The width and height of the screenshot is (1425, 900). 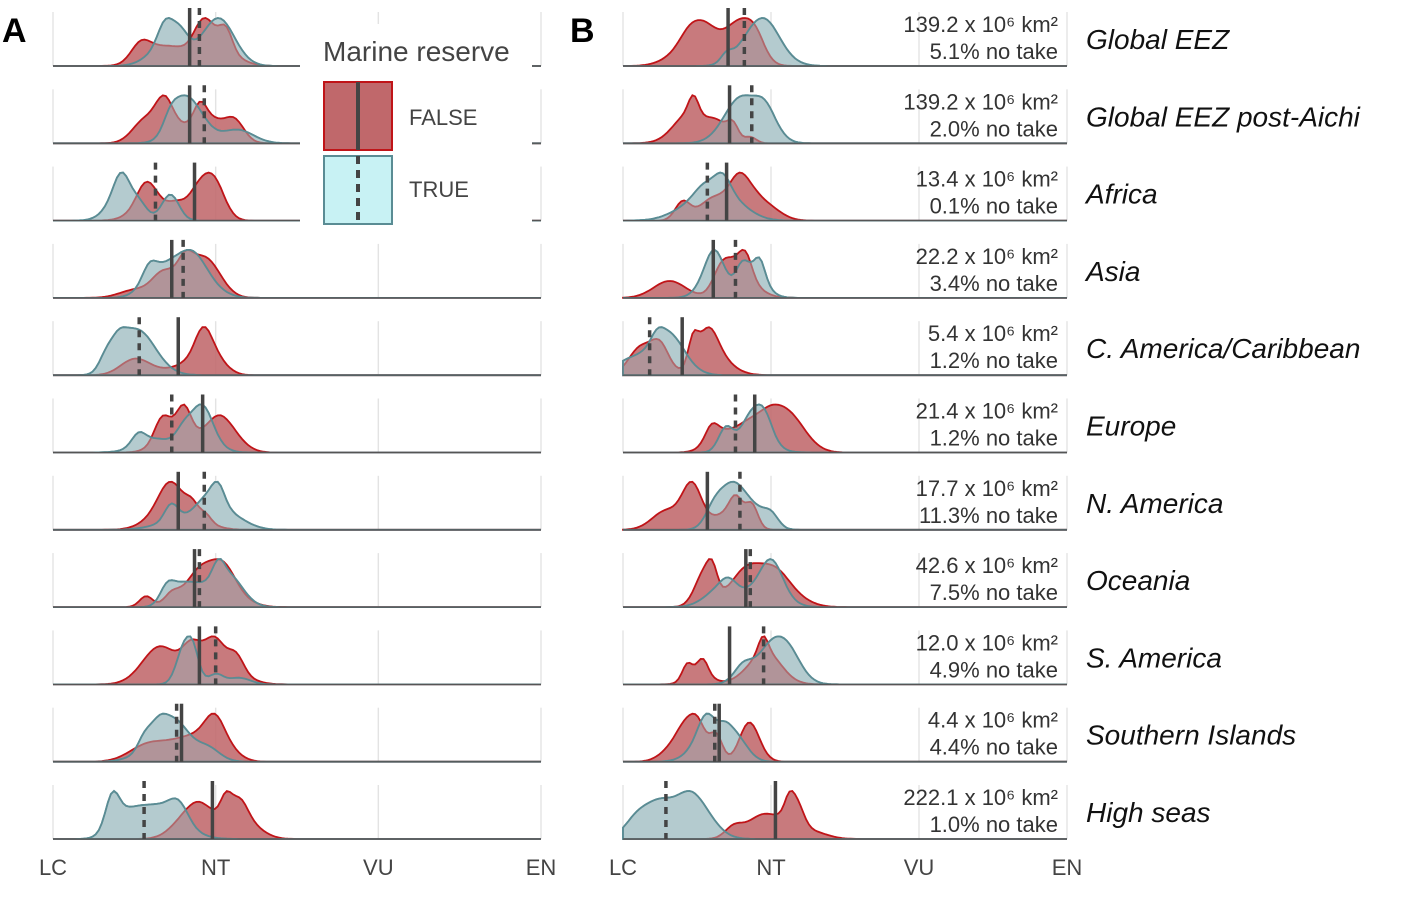 What do you see at coordinates (1148, 812) in the screenshot?
I see `region-label: High seas` at bounding box center [1148, 812].